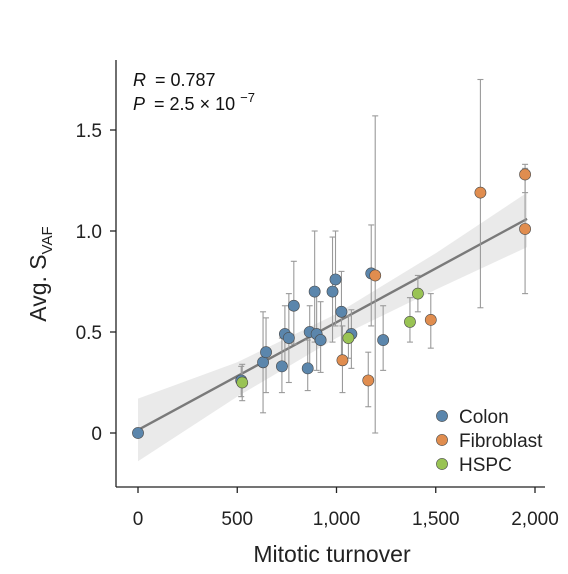  Describe the element at coordinates (139, 104) in the screenshot. I see `p-label: P` at that location.